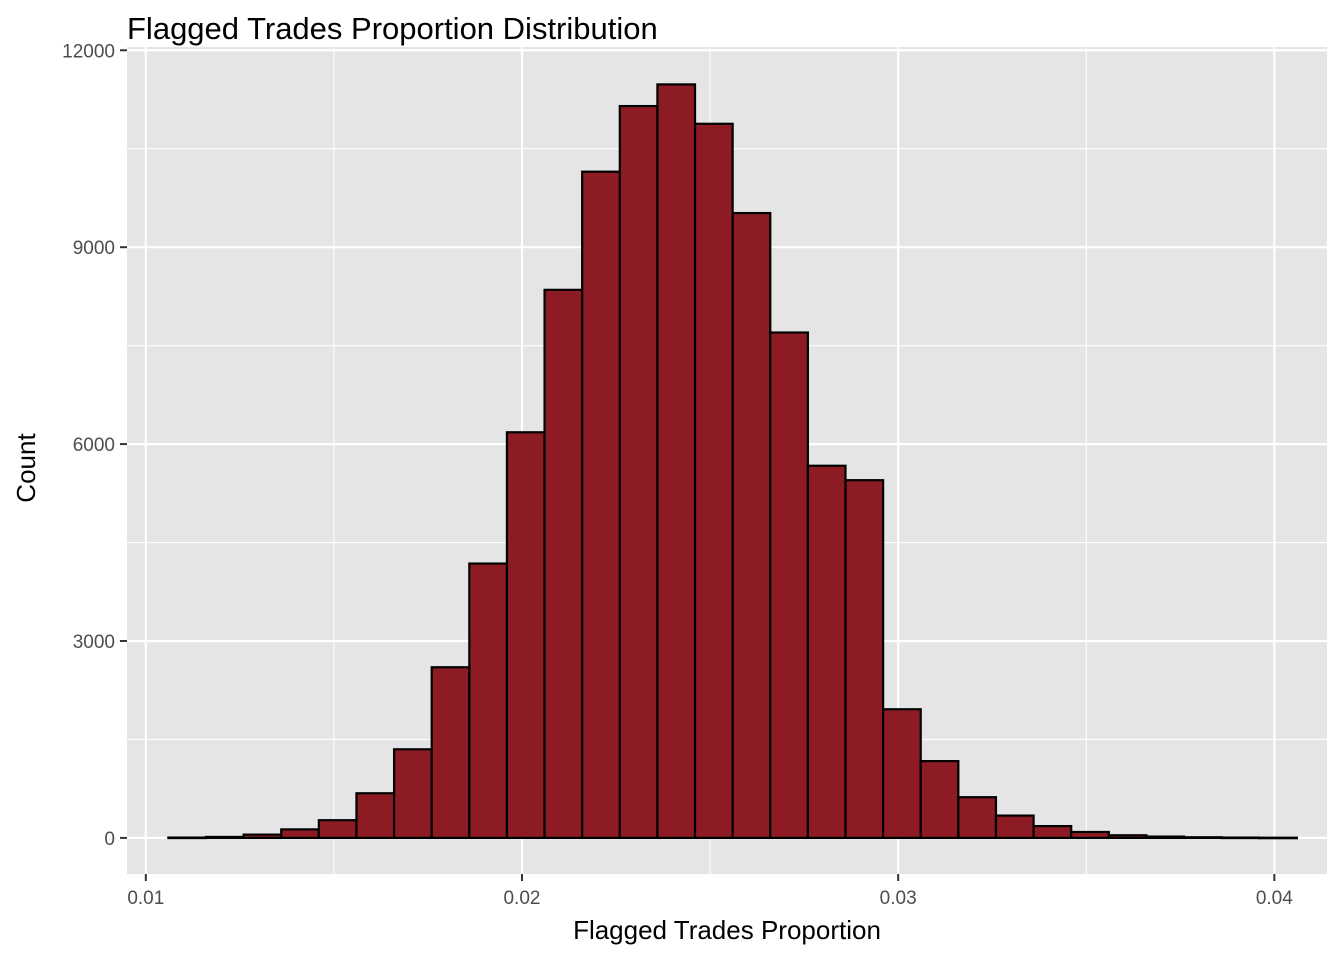  I want to click on y-axis-title: Count, so click(26, 468).